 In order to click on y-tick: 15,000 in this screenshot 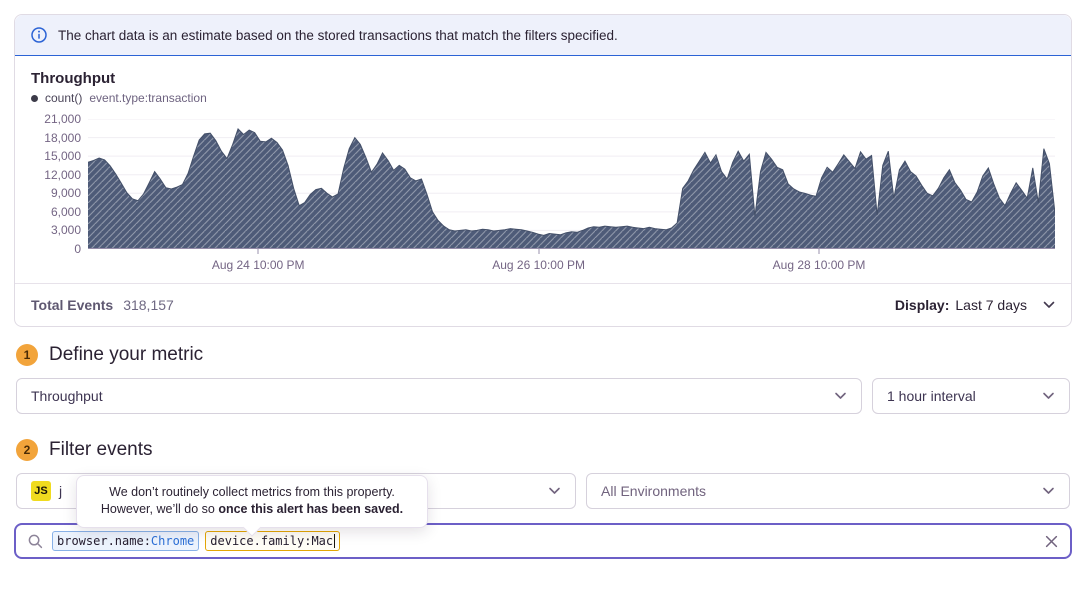, I will do `click(62, 156)`.